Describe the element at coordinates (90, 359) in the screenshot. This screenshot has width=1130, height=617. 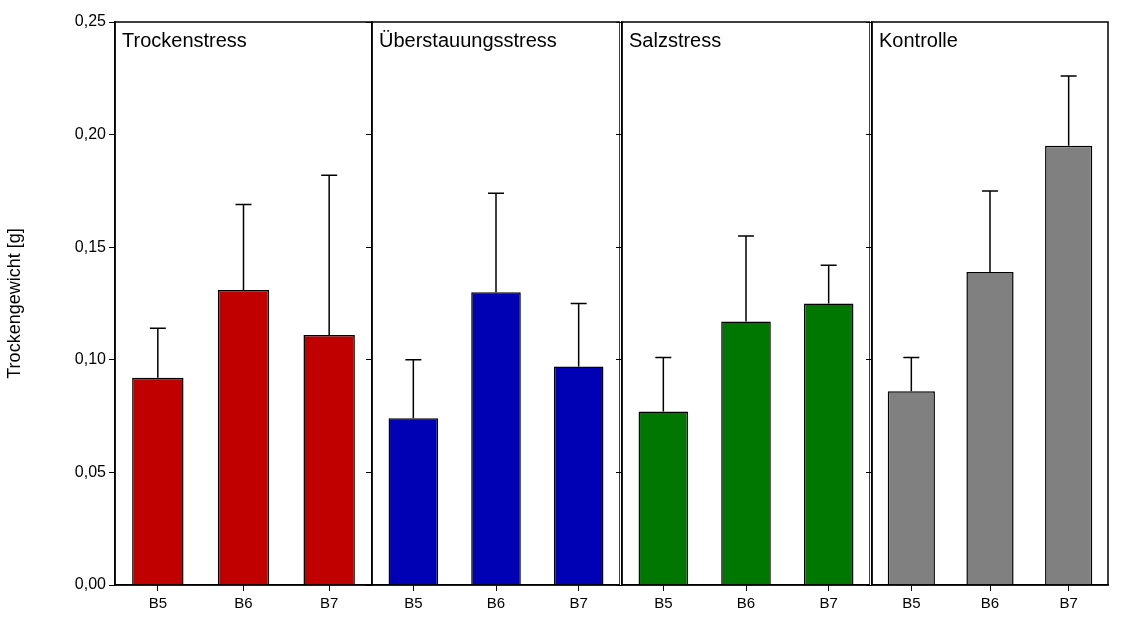
I see `y-tick-label: 0,10` at that location.